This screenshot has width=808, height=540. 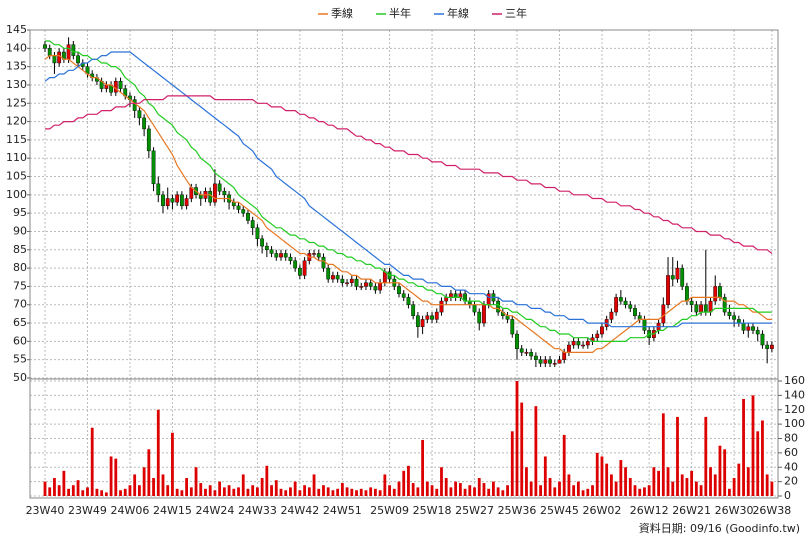 I want to click on x-tick-label: 24W24, so click(x=214, y=510).